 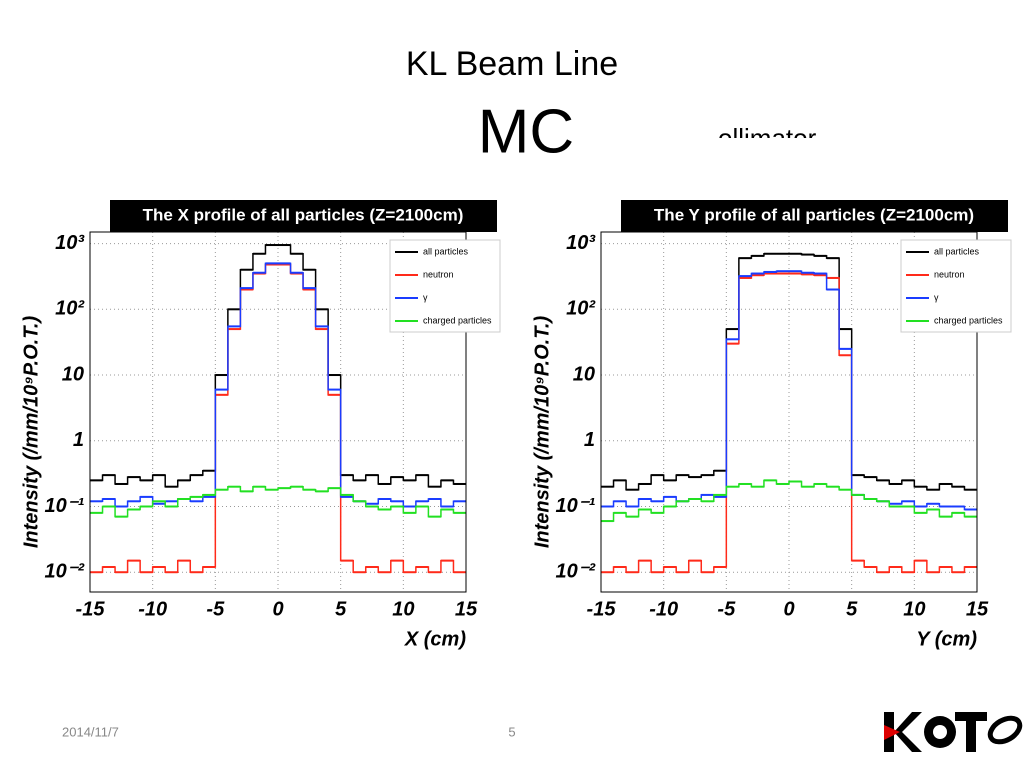 What do you see at coordinates (512, 64) in the screenshot?
I see `slide-title: KL Beam Line` at bounding box center [512, 64].